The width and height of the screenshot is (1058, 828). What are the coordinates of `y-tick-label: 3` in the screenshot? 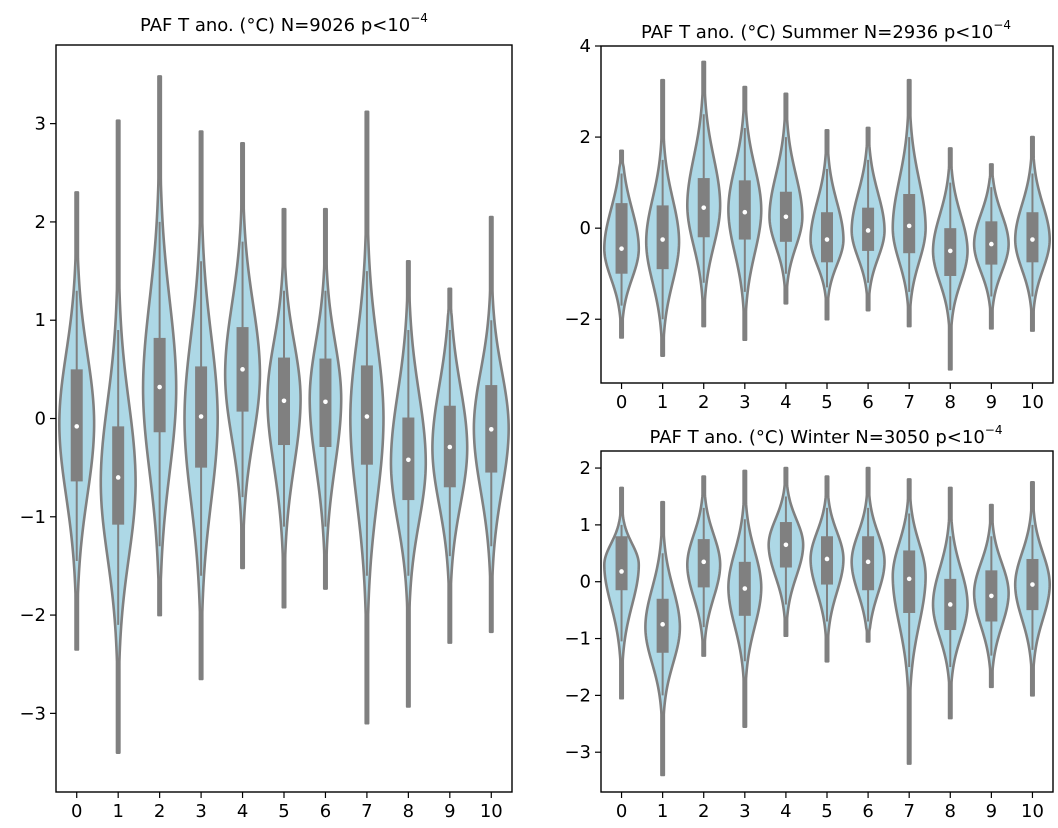 It's located at (40, 124).